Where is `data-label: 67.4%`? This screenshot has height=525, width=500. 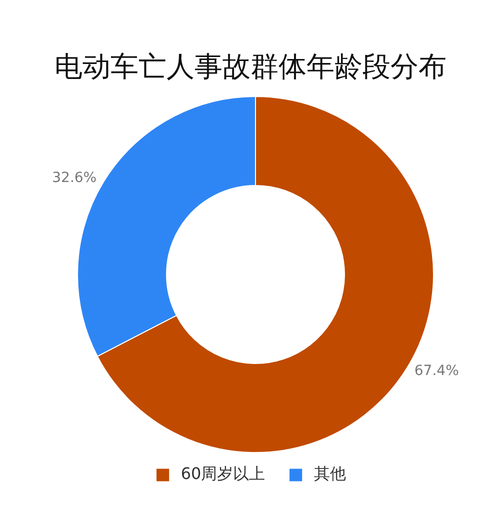
data-label: 67.4% is located at coordinates (436, 371).